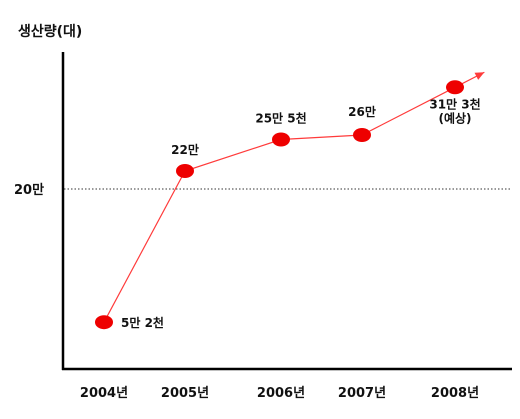 This screenshot has height=419, width=520. I want to click on x-tick-label: 2008년, so click(455, 393).